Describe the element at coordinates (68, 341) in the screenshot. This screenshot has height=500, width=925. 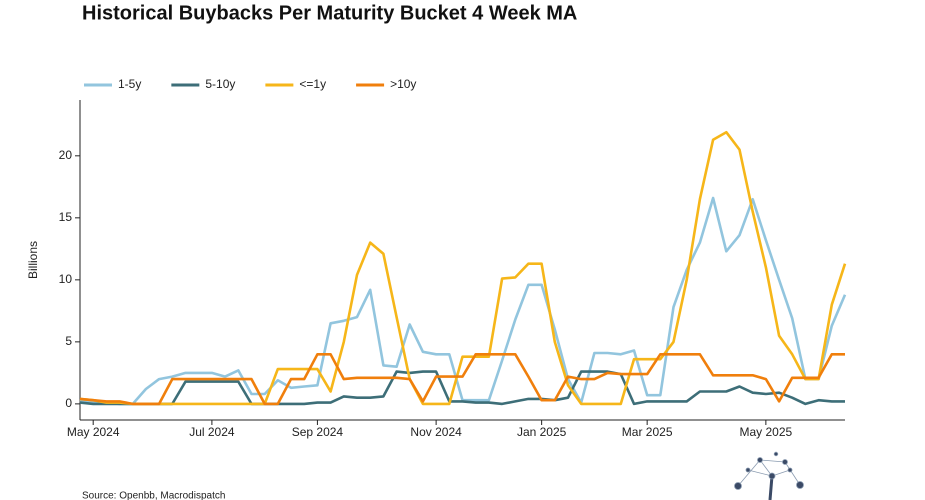
I see `y-tick-label: 5` at that location.